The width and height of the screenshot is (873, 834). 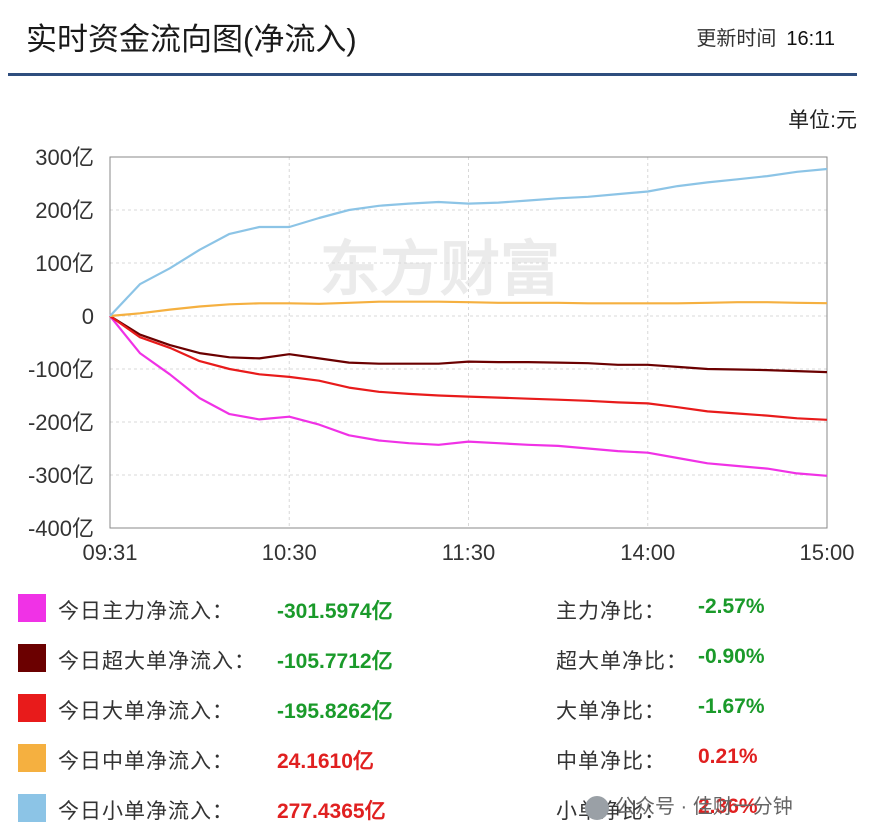 I want to click on y-tick-label: -300亿, so click(x=61, y=475).